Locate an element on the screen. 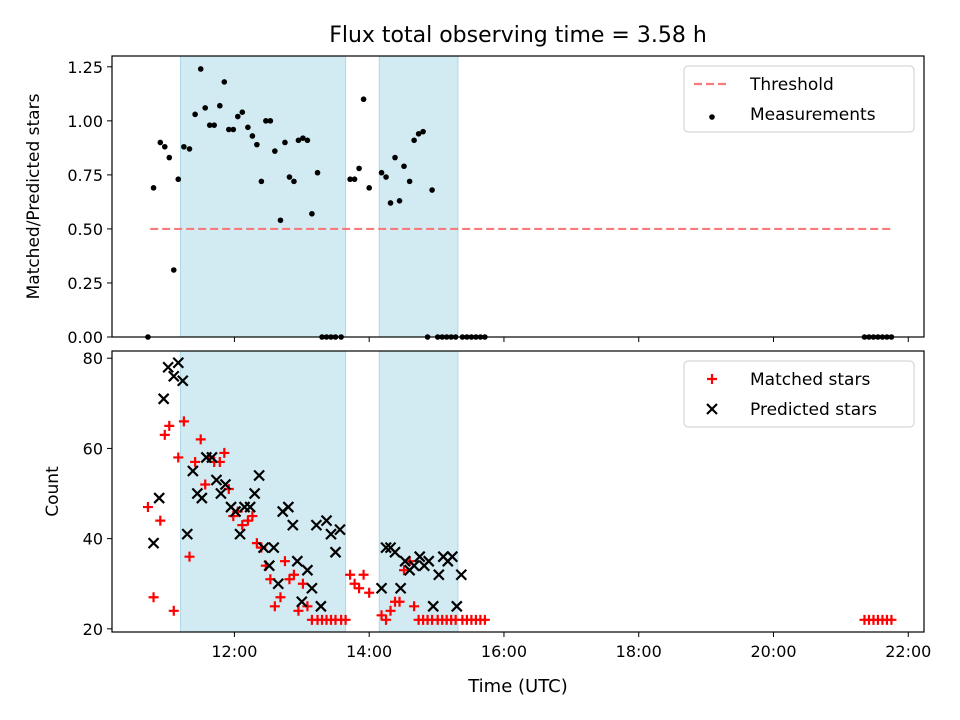 The image size is (960, 720). y-tick-label: 40 is located at coordinates (93, 539).